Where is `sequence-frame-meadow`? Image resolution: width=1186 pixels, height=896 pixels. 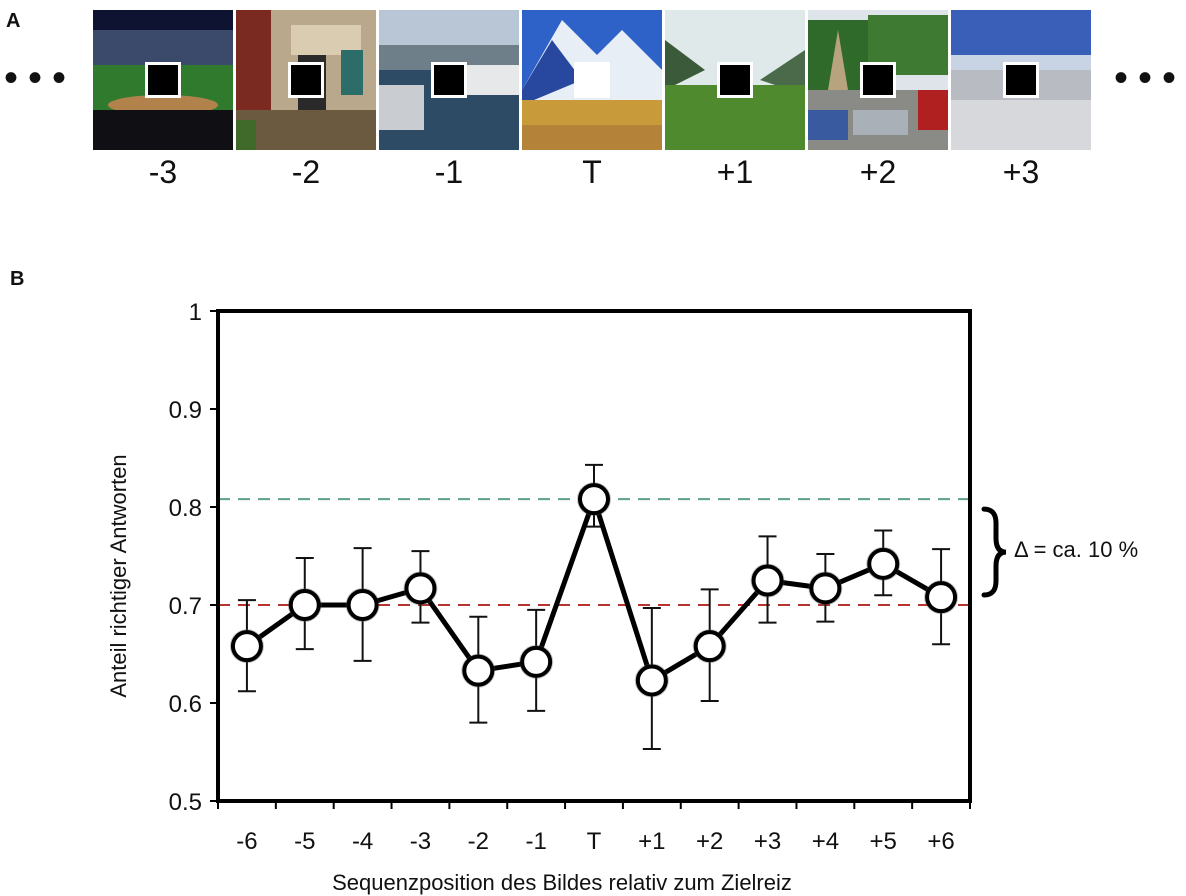 sequence-frame-meadow is located at coordinates (735, 80).